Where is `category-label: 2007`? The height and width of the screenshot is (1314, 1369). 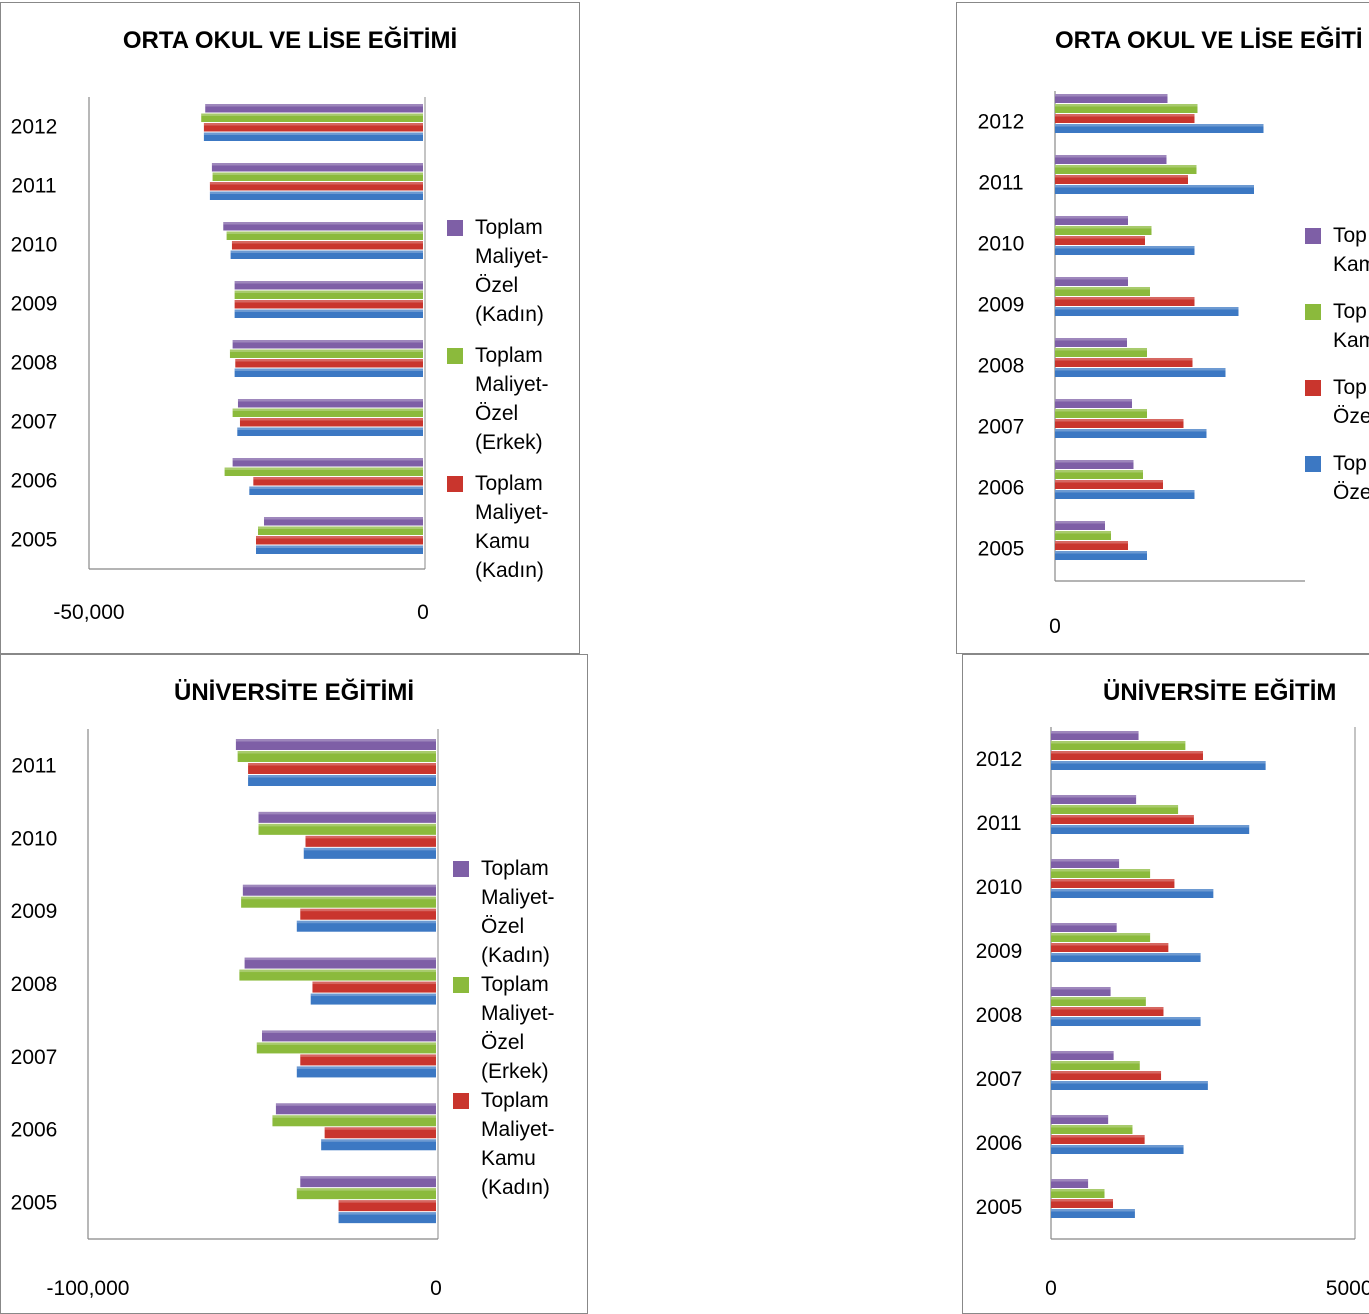
category-label: 2007 is located at coordinates (999, 1079).